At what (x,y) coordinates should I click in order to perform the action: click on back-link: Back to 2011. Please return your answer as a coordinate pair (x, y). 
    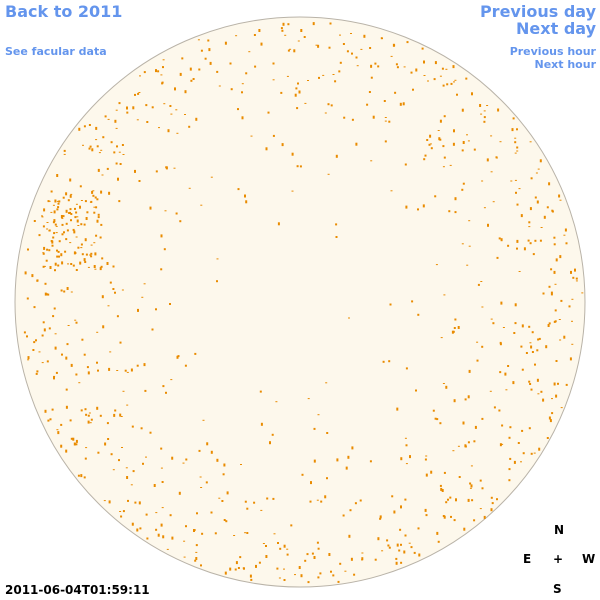
    Looking at the image, I should click on (64, 11).